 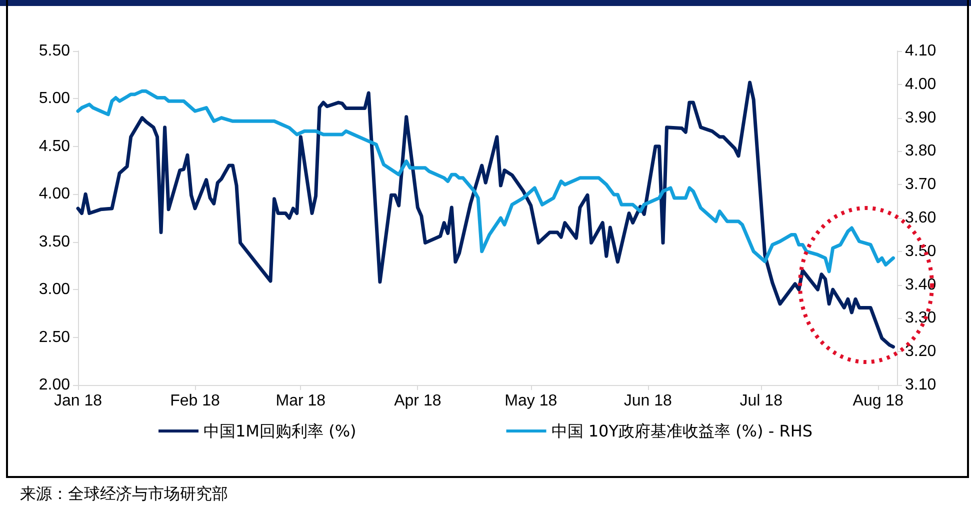 What do you see at coordinates (54, 241) in the screenshot?
I see `y-tick-label: 3.50` at bounding box center [54, 241].